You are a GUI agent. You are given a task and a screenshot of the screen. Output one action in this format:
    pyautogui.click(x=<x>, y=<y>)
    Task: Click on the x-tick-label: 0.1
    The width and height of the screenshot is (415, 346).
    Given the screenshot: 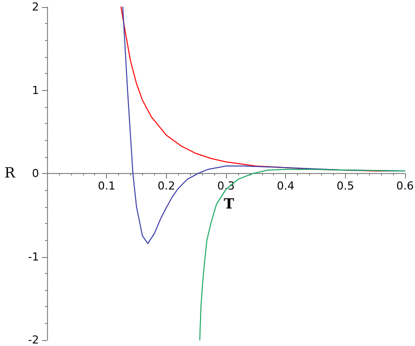 What is the action you would take?
    pyautogui.click(x=107, y=186)
    